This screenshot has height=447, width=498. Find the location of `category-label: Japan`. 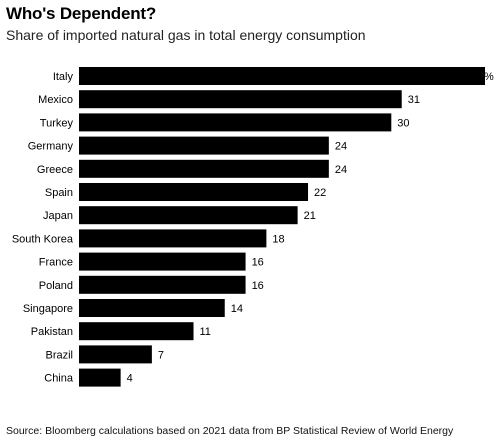

category-label: Japan is located at coordinates (58, 216).